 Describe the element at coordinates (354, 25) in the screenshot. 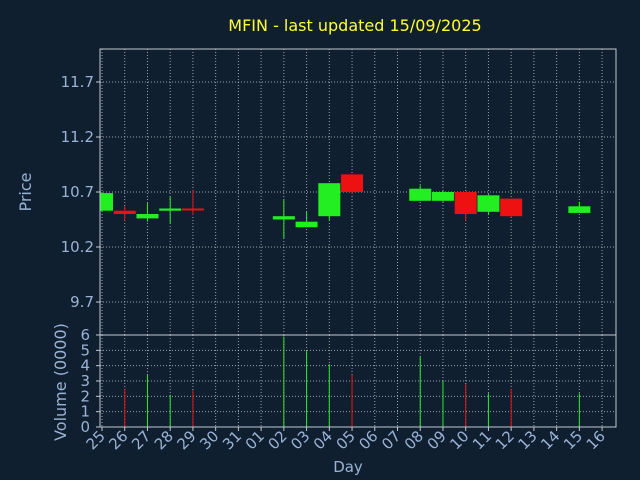

I see `chart-title: MFIN - last updated 15/09/2025` at that location.